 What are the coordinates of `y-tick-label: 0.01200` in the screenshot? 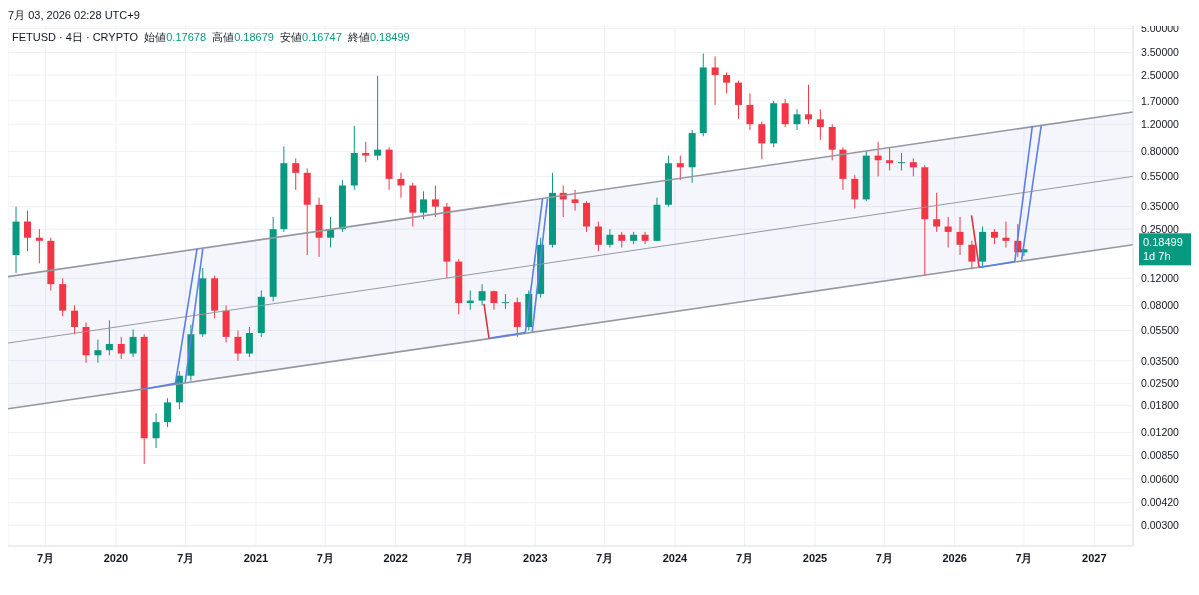 It's located at (1160, 432).